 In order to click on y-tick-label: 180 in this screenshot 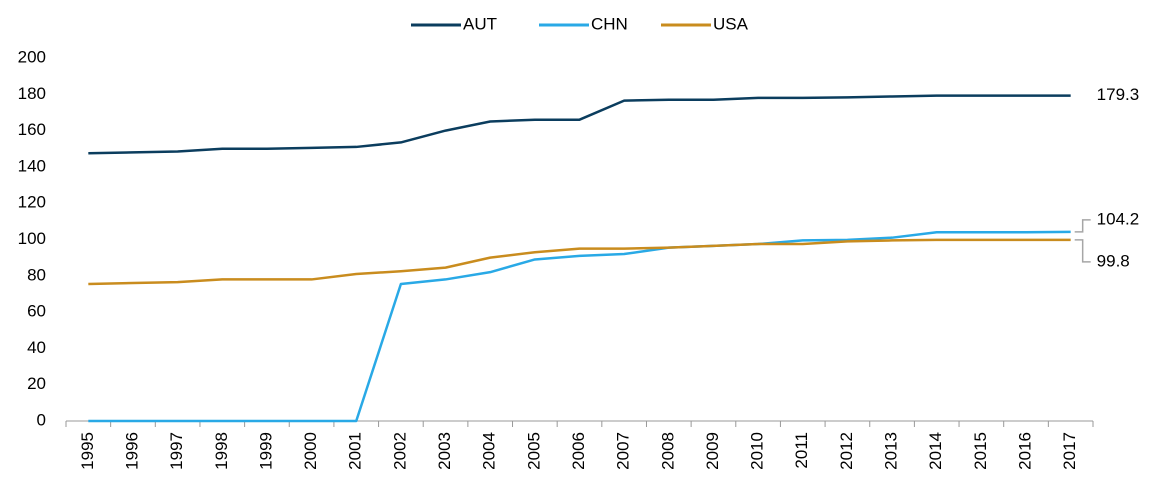, I will do `click(32, 93)`.